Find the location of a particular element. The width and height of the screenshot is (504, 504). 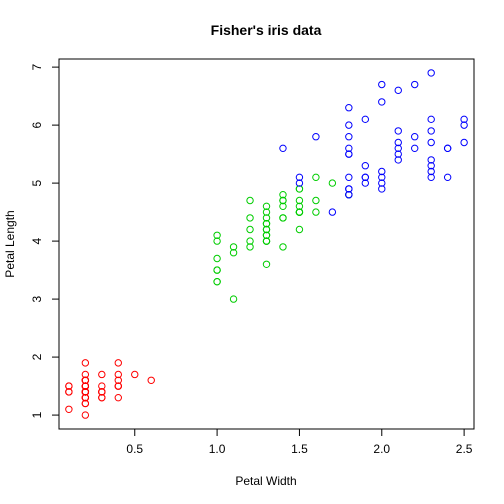

y-axis: 1 2 3 4 5 6 7 is located at coordinates (44, 240).